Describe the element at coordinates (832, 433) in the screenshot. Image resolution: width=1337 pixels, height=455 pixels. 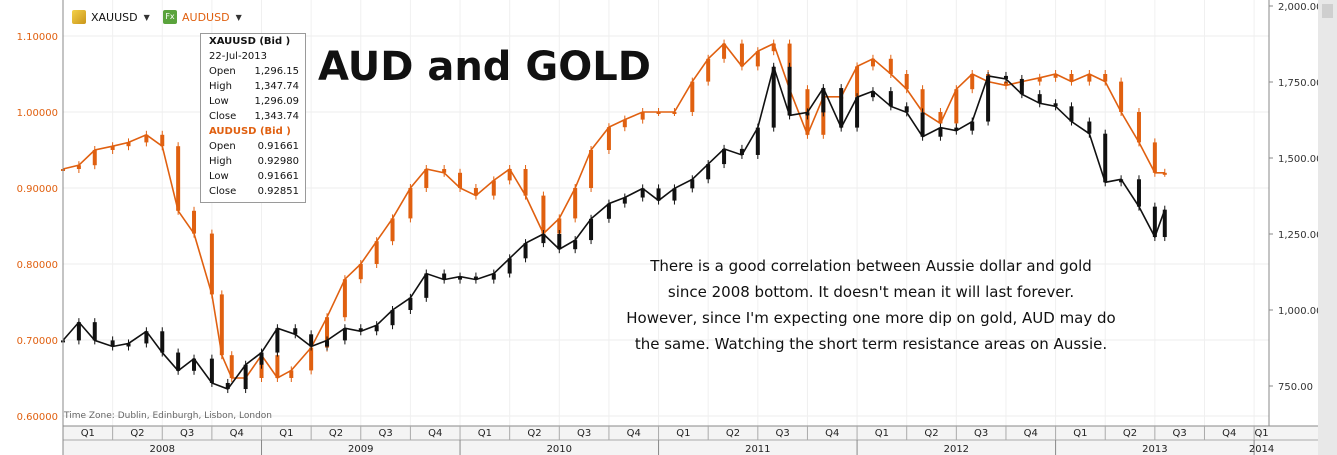
I see `quarter-label: Q4` at that location.